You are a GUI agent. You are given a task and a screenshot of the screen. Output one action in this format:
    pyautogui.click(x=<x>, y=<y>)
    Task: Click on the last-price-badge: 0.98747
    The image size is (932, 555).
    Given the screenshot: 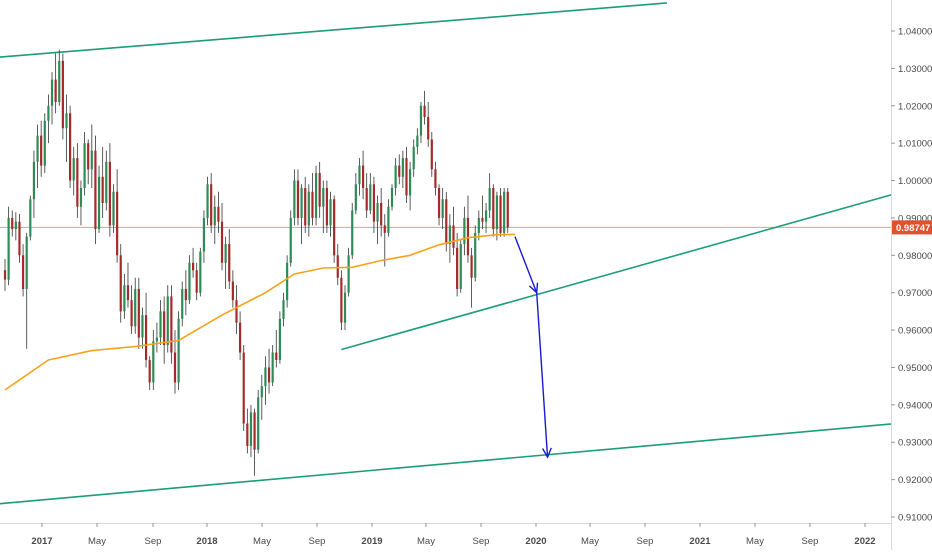 What is the action you would take?
    pyautogui.click(x=912, y=227)
    